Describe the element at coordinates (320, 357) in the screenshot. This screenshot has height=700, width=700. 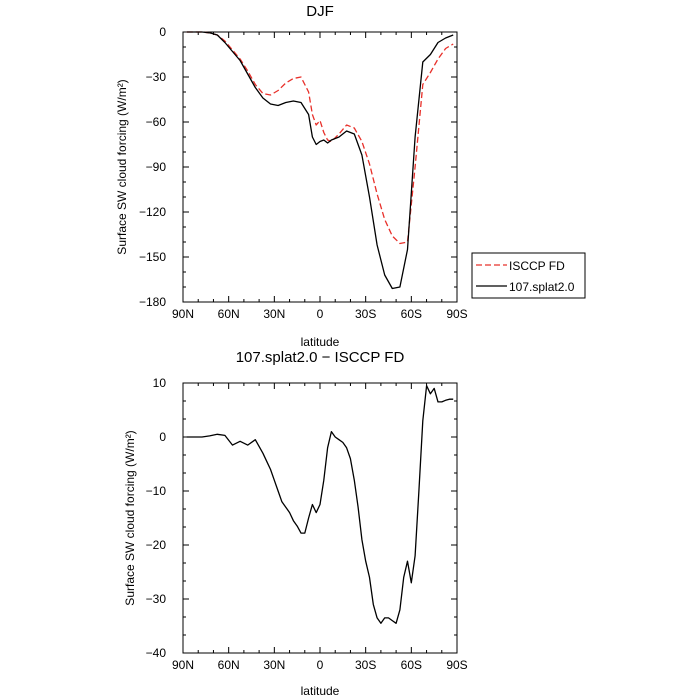
I see `bottom-chart-title: 107.splat2.0 − ISCCP FD` at that location.